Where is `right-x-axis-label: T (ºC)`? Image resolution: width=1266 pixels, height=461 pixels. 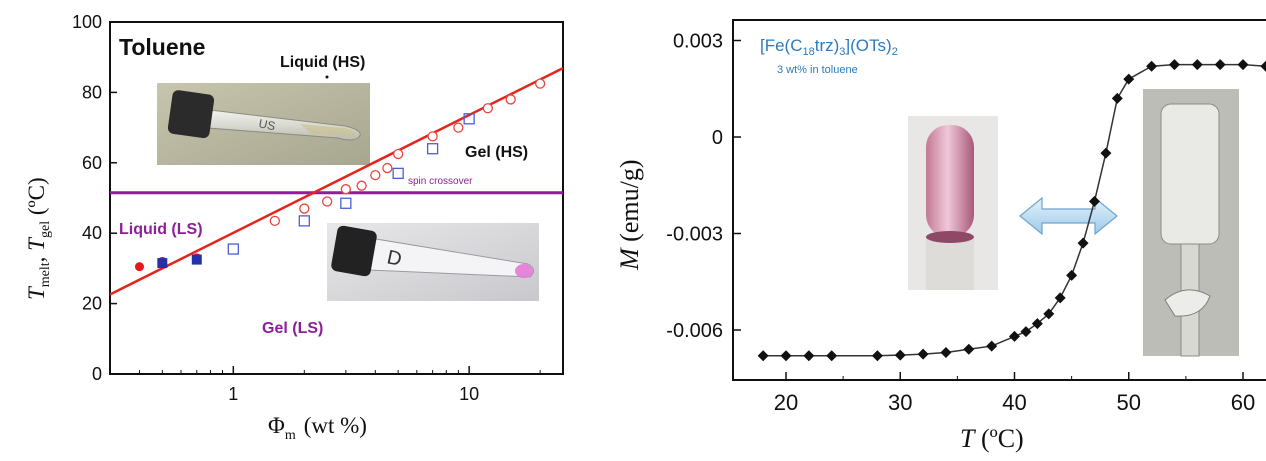 right-x-axis-label: T (ºC) is located at coordinates (992, 438).